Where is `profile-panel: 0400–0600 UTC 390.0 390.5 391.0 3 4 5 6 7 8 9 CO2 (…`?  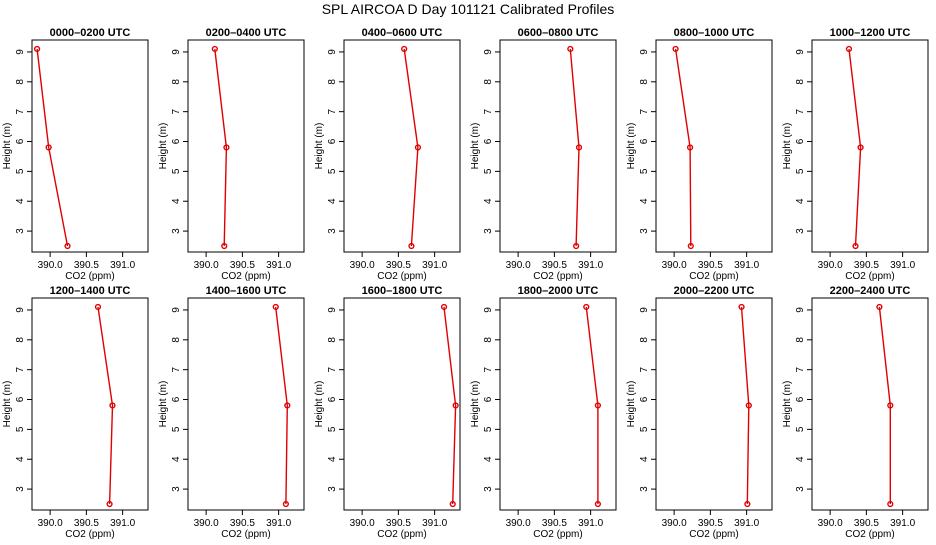
profile-panel: 0400–0600 UTC 390.0 390.5 391.0 3 4 5 6 7 8 9 CO2 (… is located at coordinates (387, 154).